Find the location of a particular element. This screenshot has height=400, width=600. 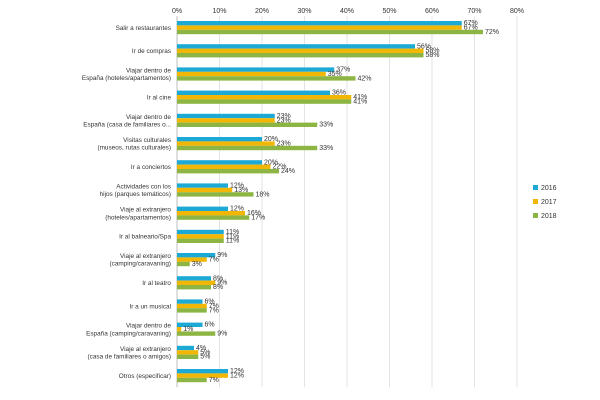

x-axis-ticks: 0% 10% 20% 30% 40% 50% 60% 70% 80% is located at coordinates (348, 11).